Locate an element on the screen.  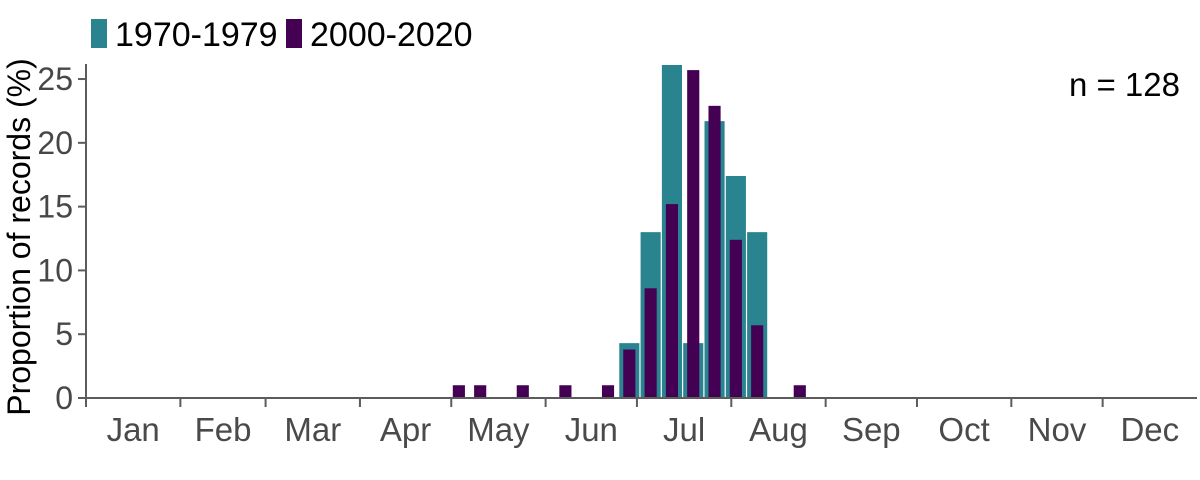
bar-2000-2020-day196 is located at coordinates (693, 233).